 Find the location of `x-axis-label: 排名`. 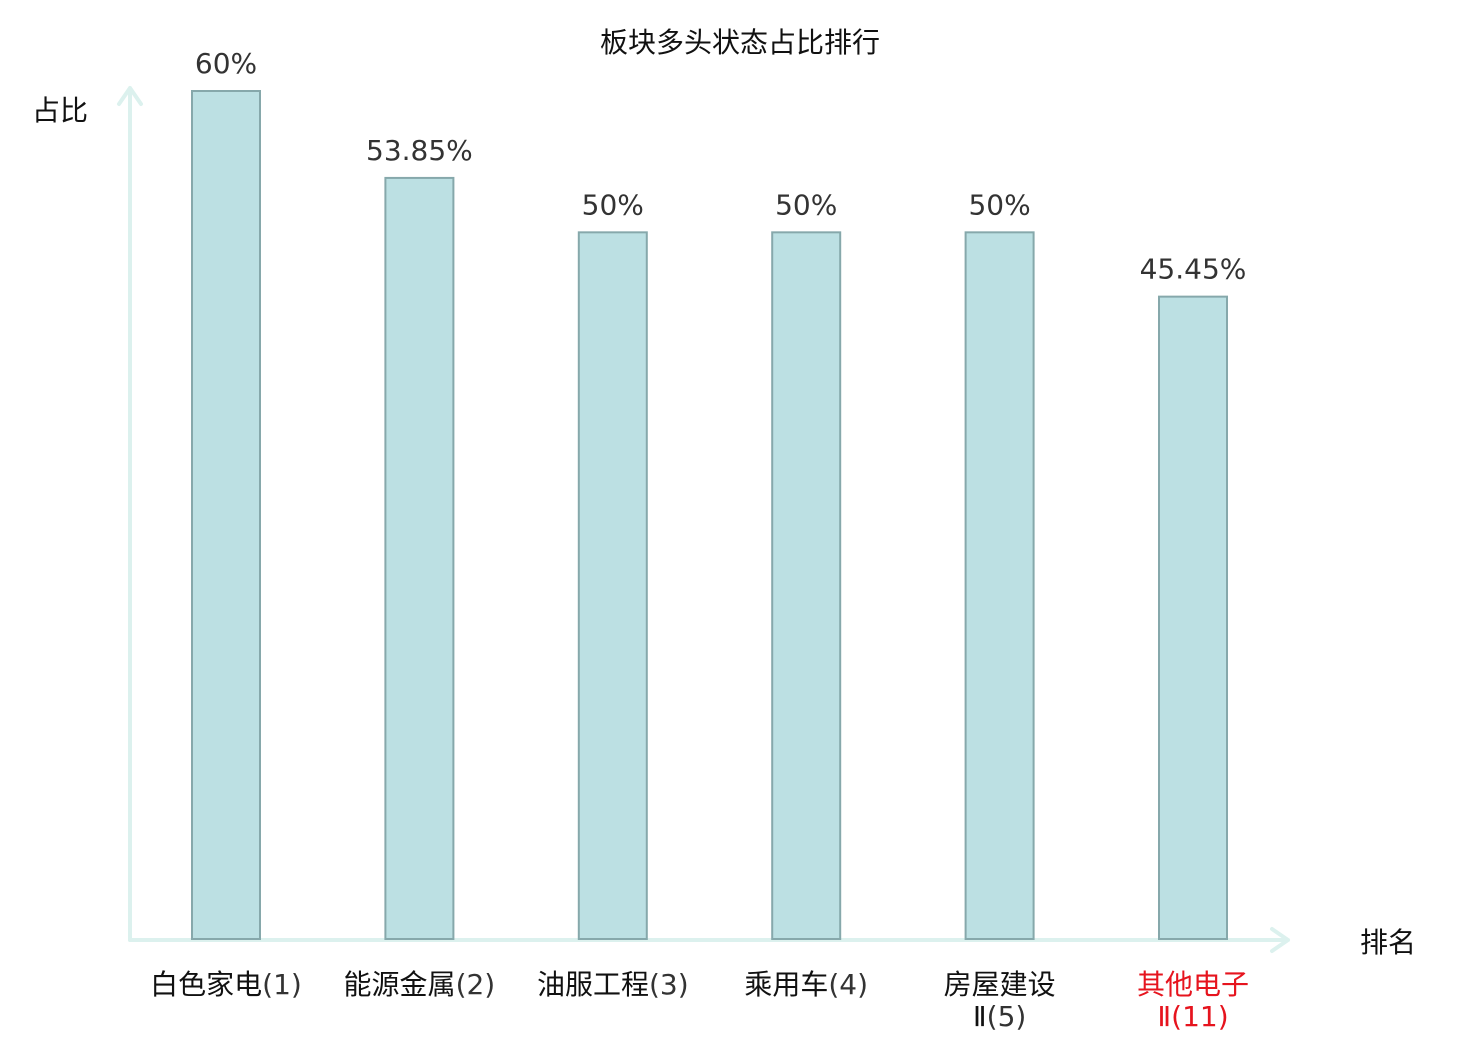

x-axis-label: 排名 is located at coordinates (1388, 942).